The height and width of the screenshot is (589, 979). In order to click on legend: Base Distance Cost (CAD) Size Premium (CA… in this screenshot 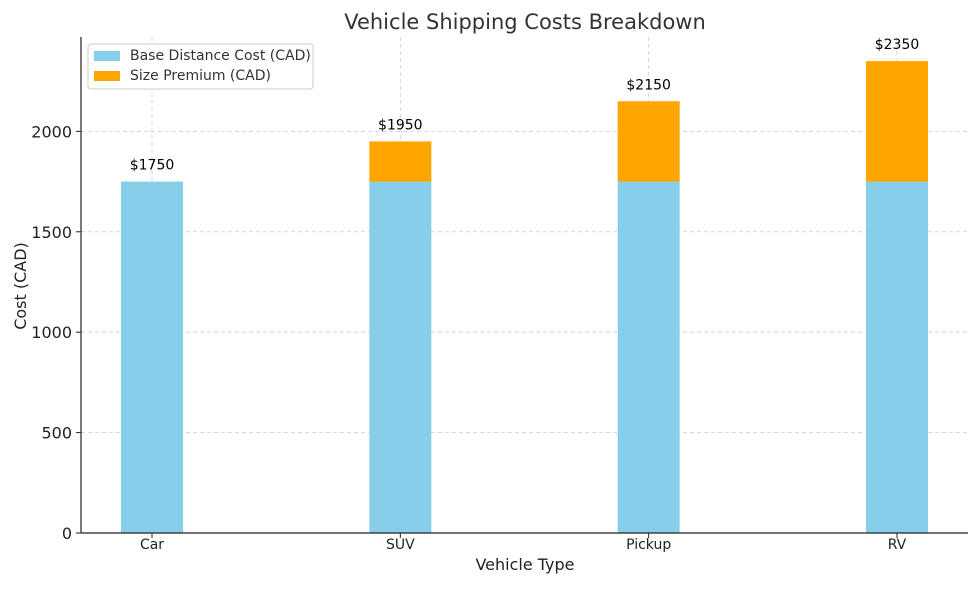, I will do `click(200, 66)`.